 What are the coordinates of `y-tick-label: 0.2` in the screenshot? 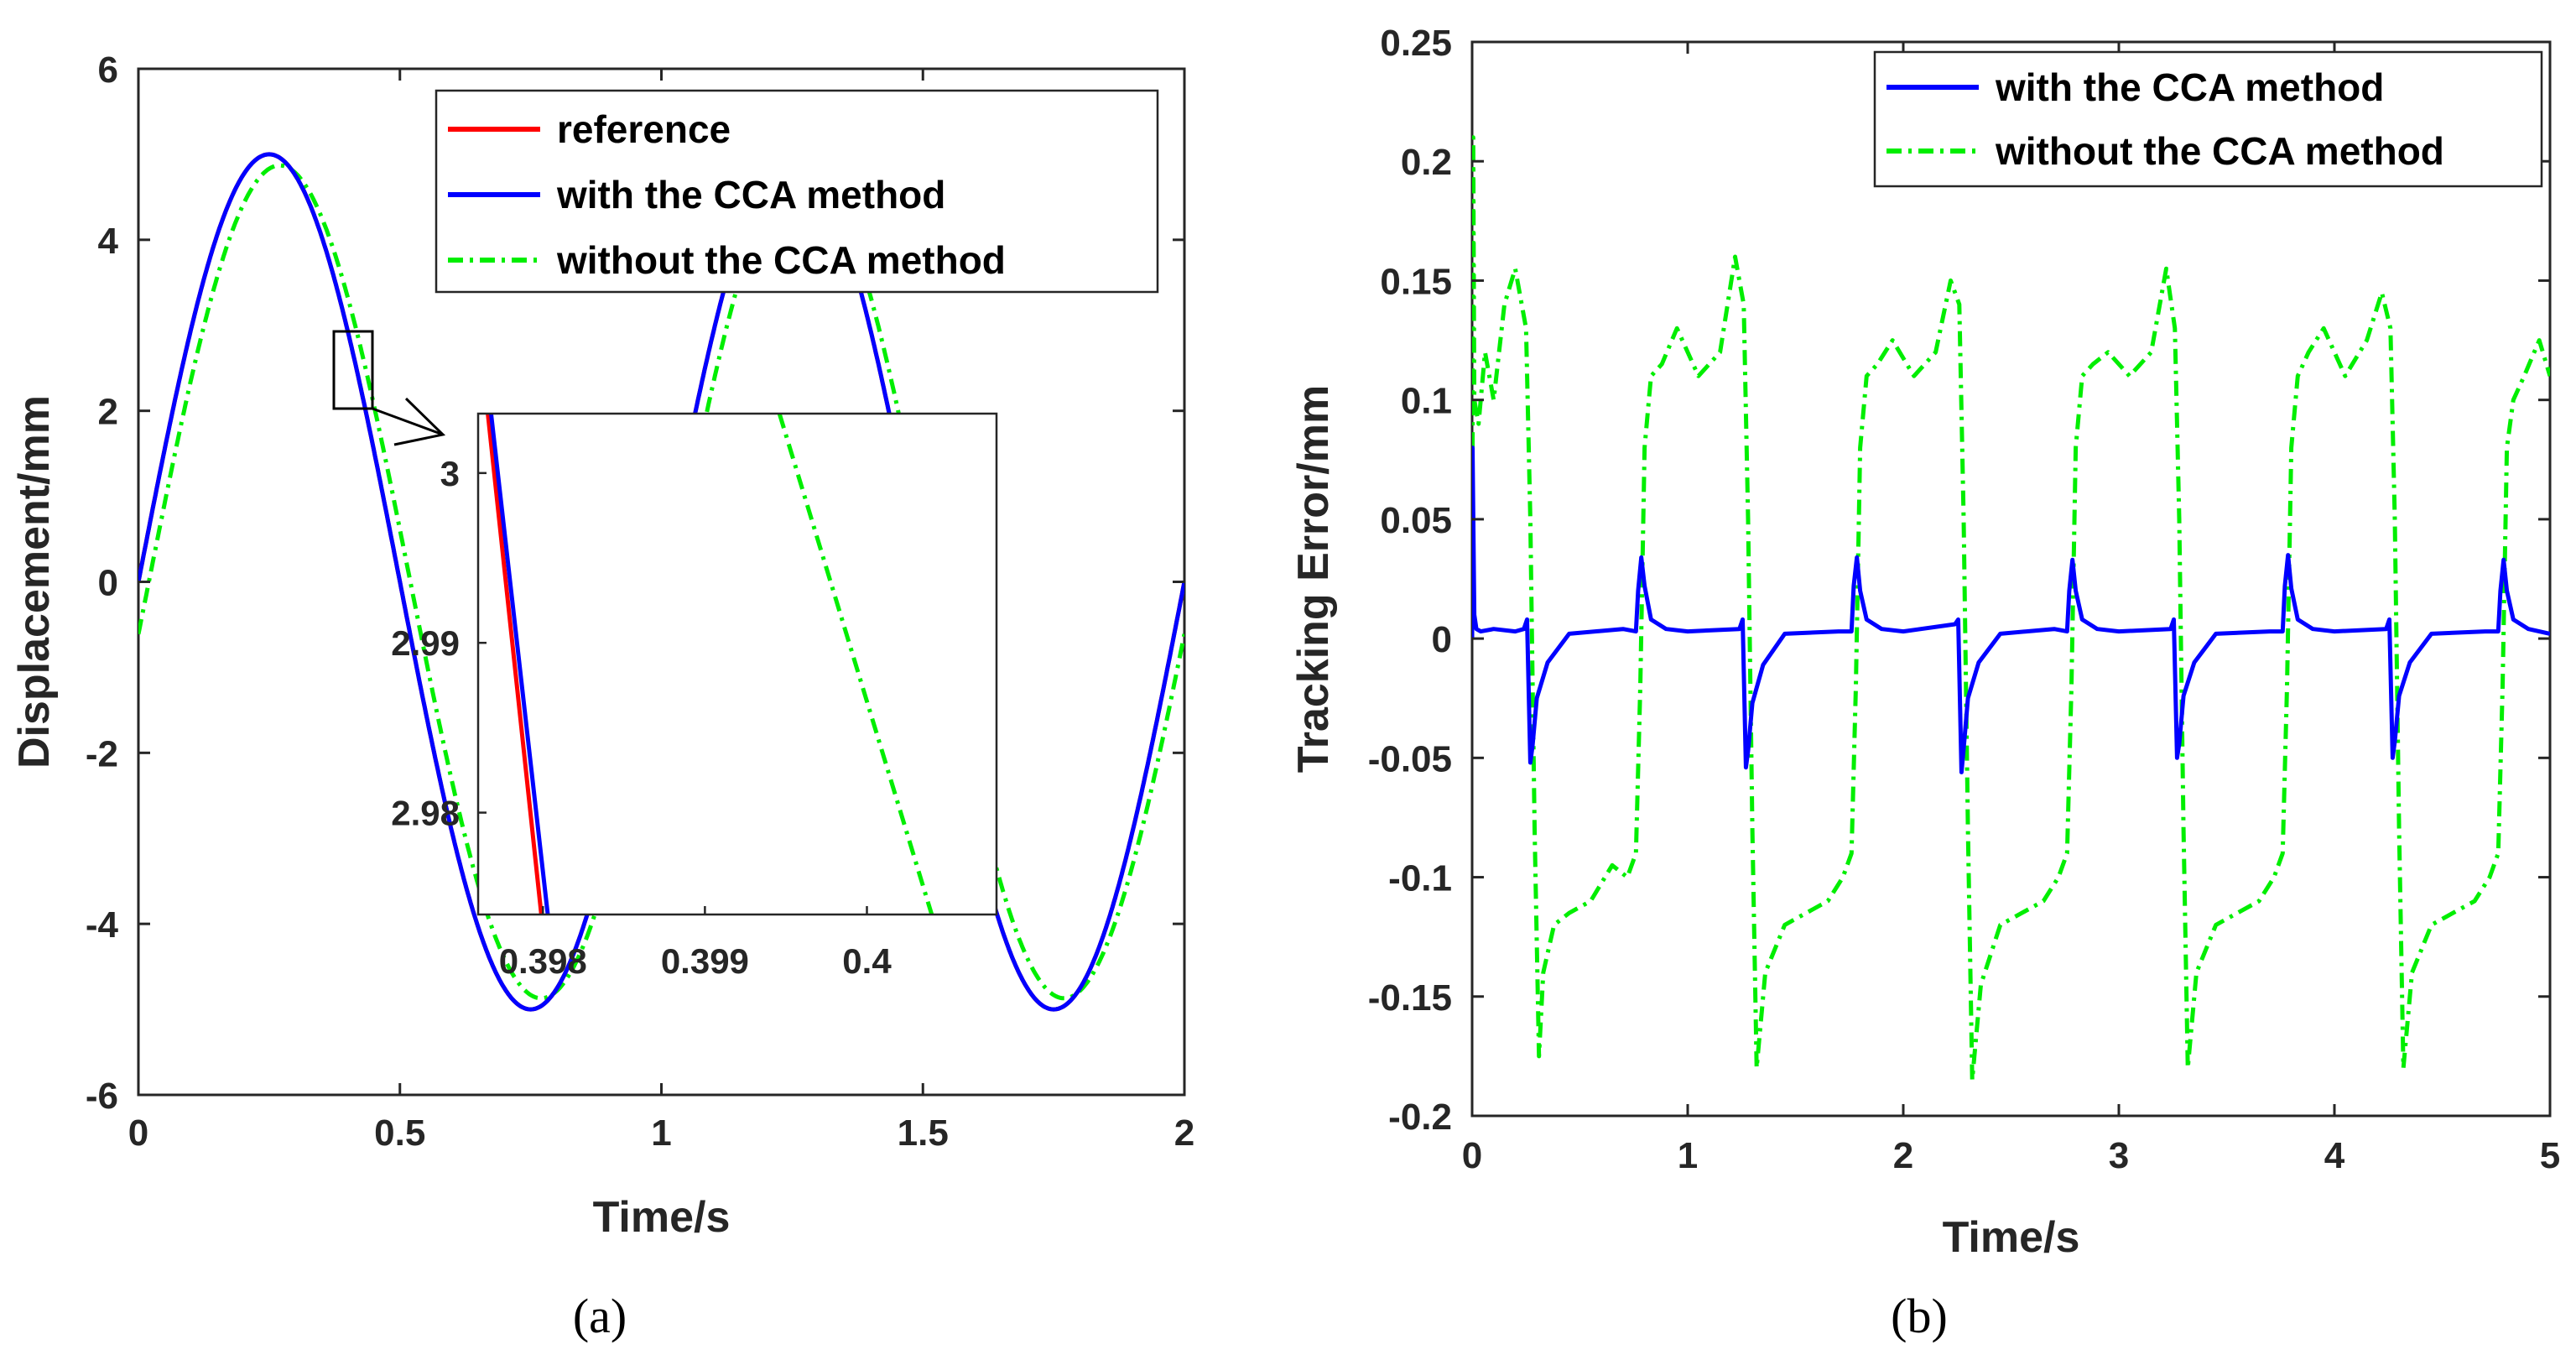 It's located at (1426, 162).